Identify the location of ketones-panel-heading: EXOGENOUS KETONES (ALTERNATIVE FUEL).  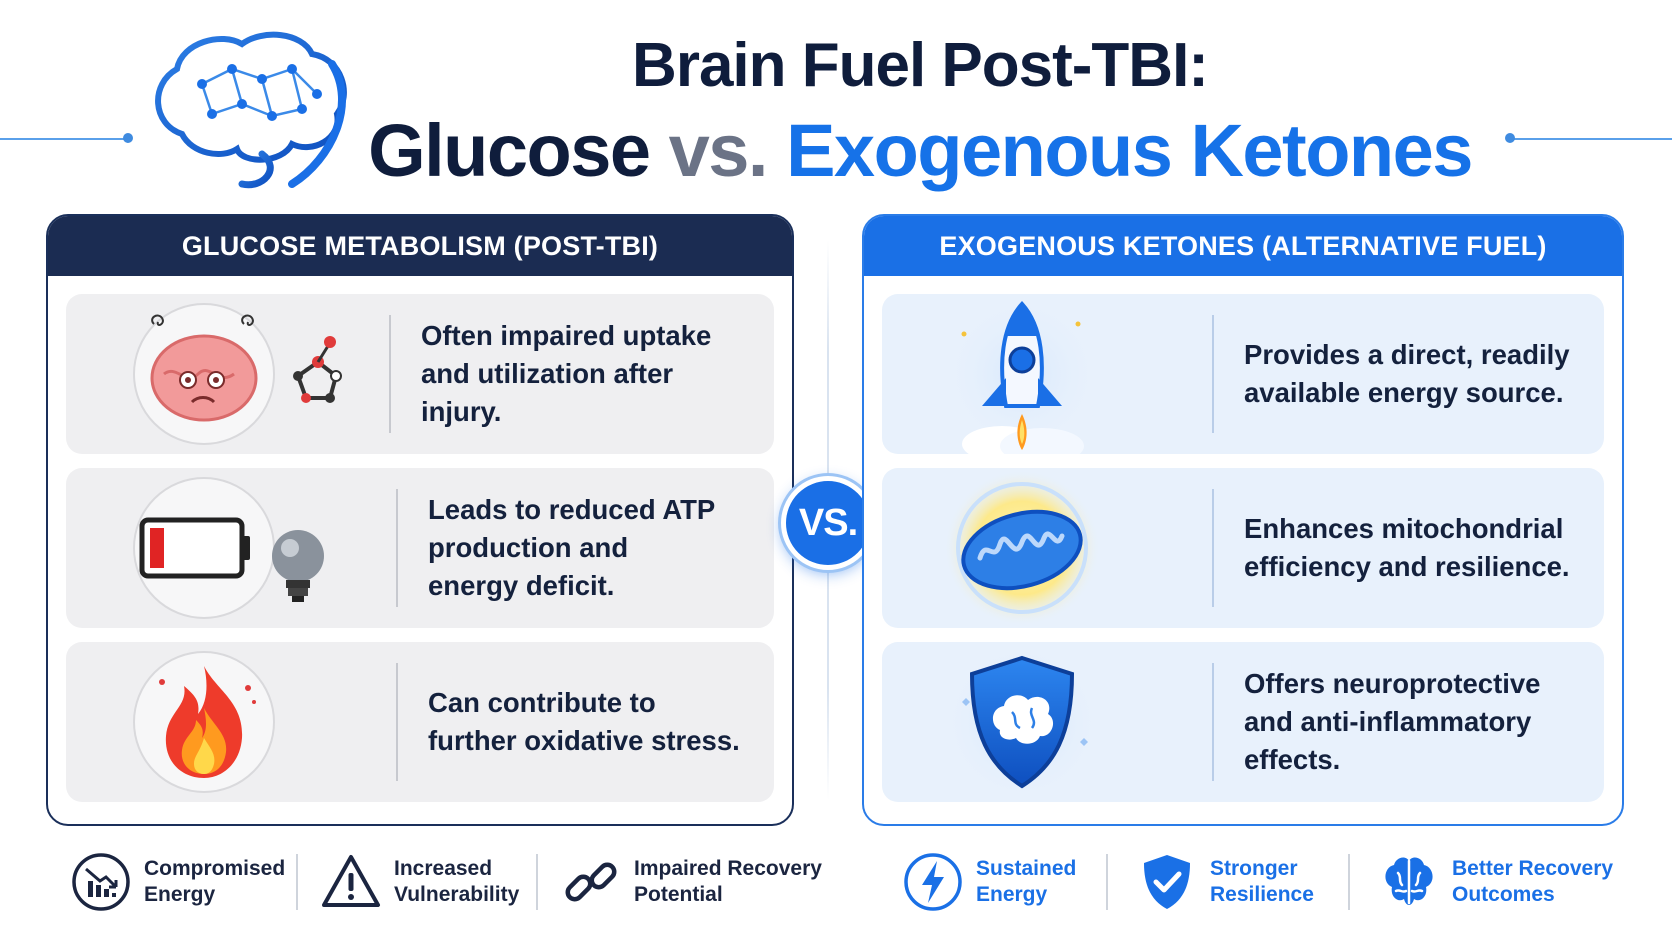
(1243, 246).